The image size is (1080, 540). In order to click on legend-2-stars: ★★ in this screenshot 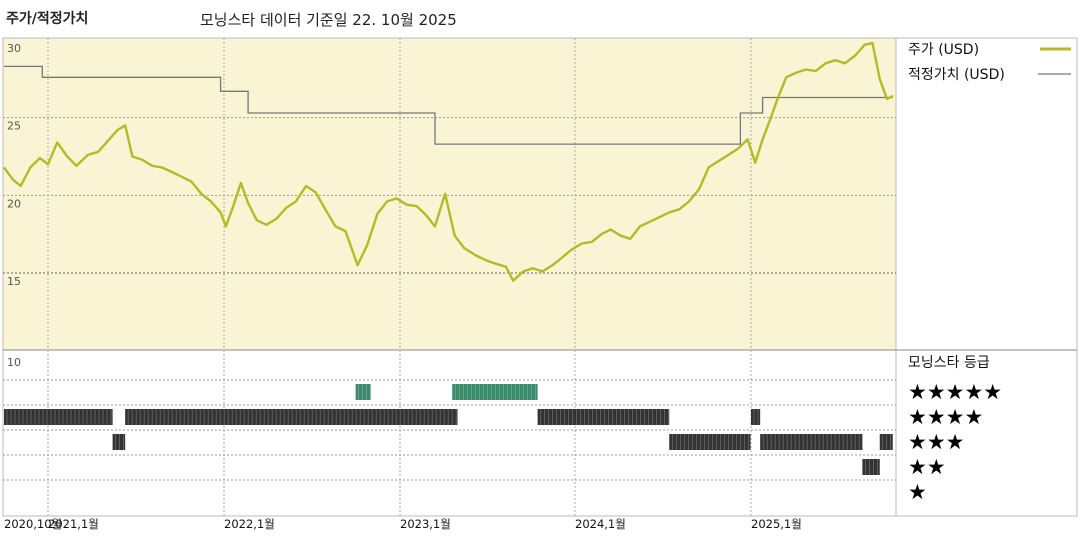, I will do `click(927, 467)`.